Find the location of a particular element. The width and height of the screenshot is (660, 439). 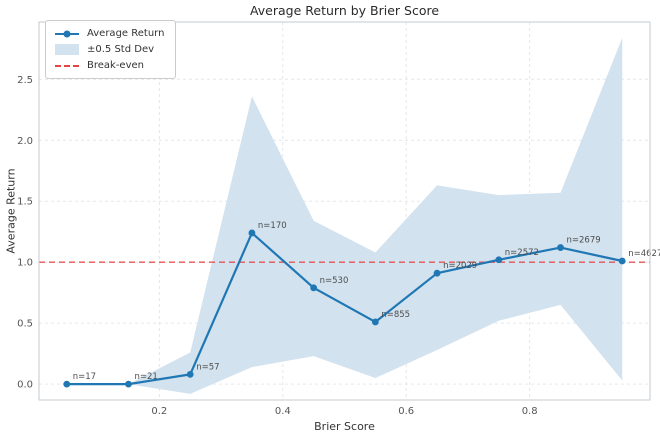

legend-label-std-dev: ±0.5 Std Dev is located at coordinates (121, 49).